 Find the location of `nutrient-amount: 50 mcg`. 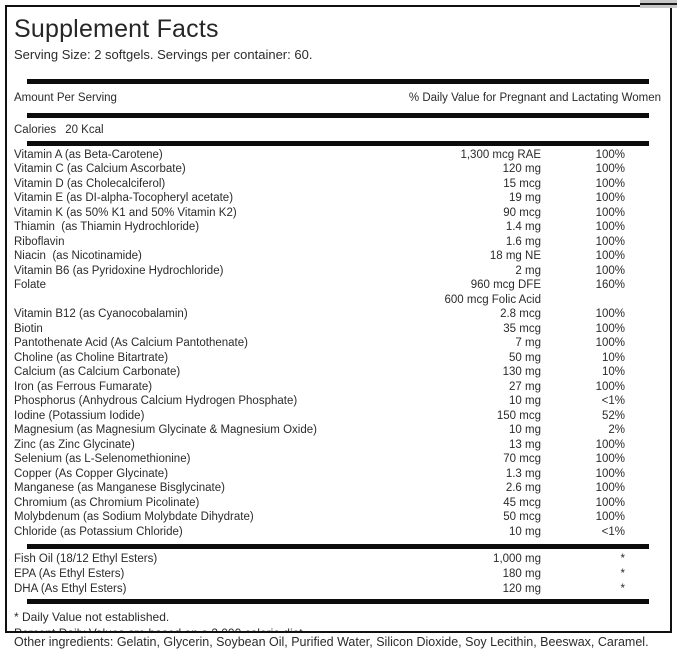

nutrient-amount: 50 mcg is located at coordinates (522, 517).